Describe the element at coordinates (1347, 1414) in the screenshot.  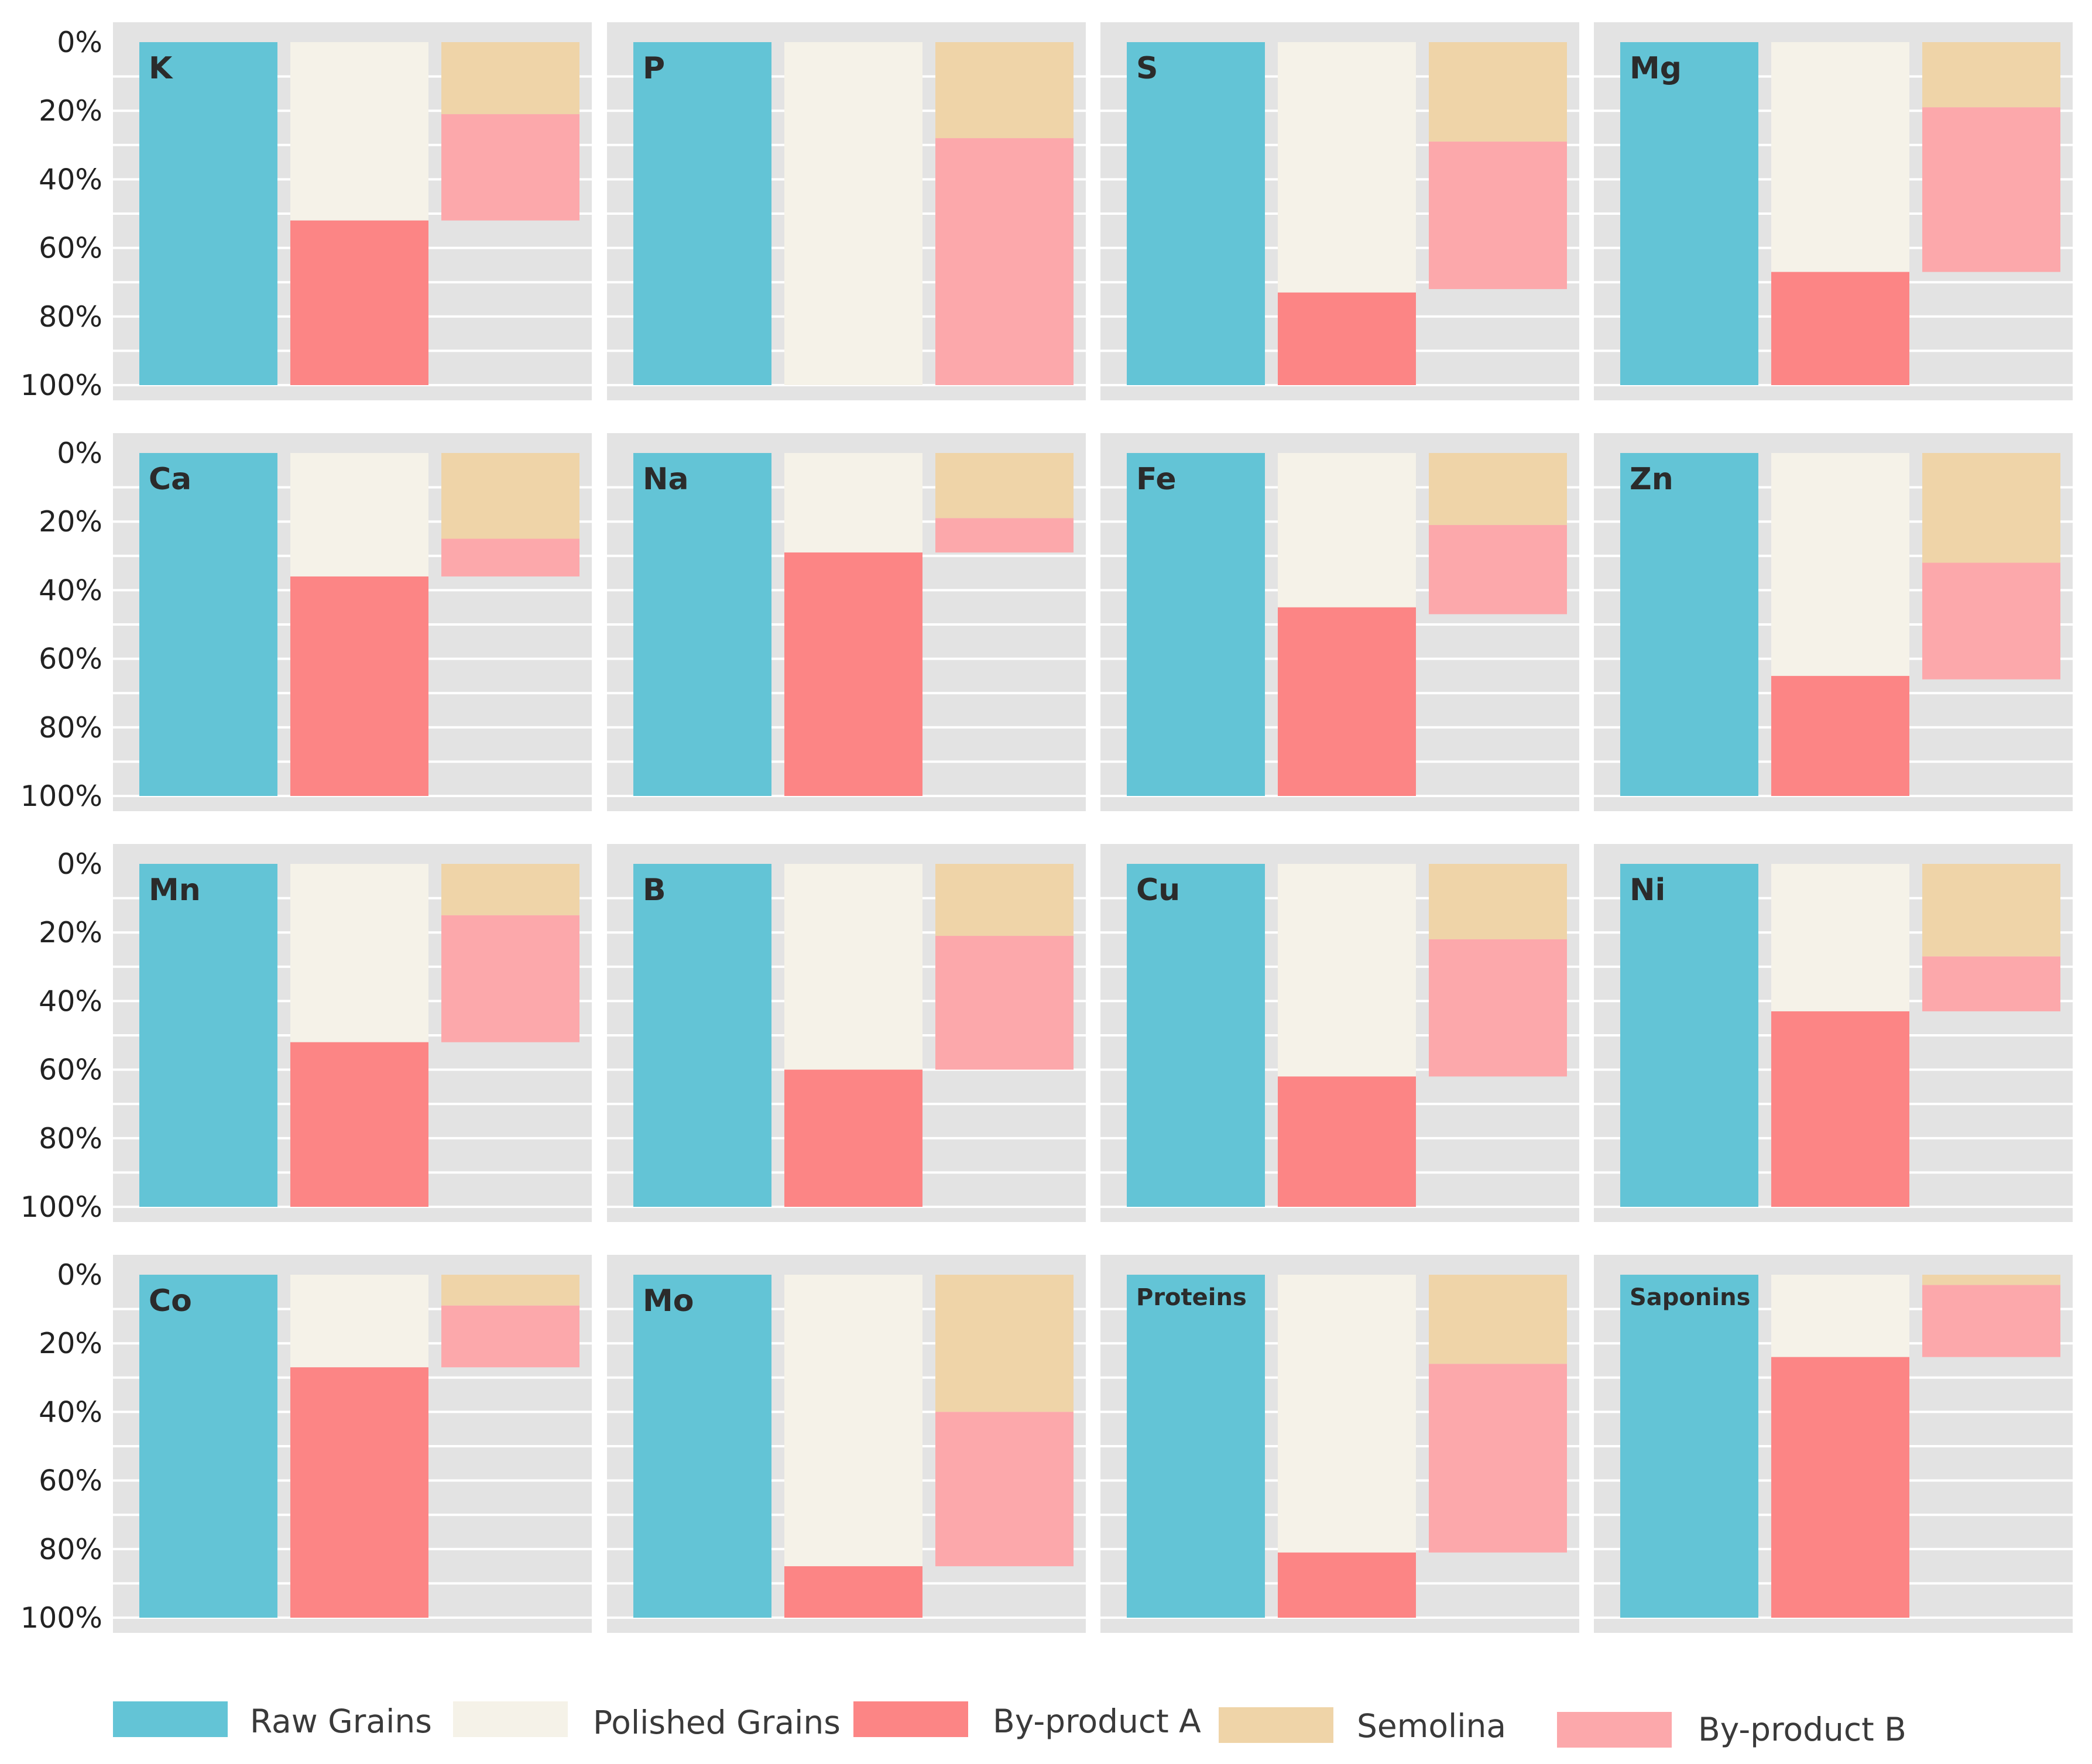
I see `bar-polished-grains-proteins` at that location.